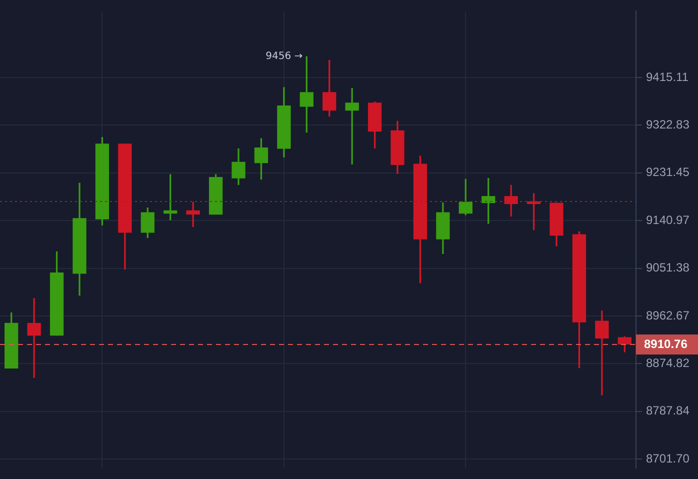 The height and width of the screenshot is (479, 698). Describe the element at coordinates (668, 411) in the screenshot. I see `y-tick-label: 8787.84` at that location.